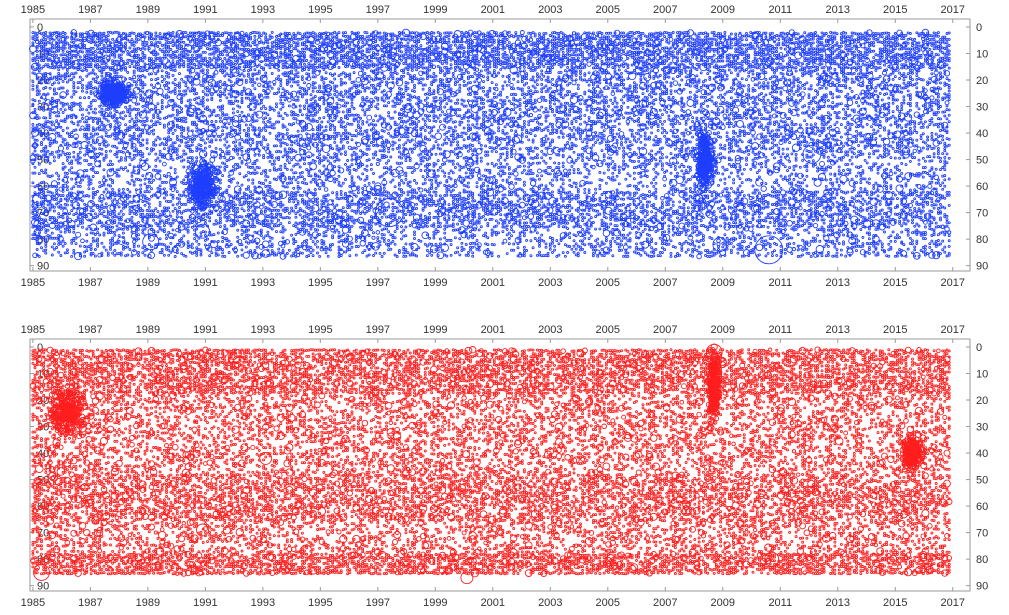 This screenshot has width=1009, height=615. What do you see at coordinates (895, 10) in the screenshot?
I see `x-tick-label-top: 2015` at bounding box center [895, 10].